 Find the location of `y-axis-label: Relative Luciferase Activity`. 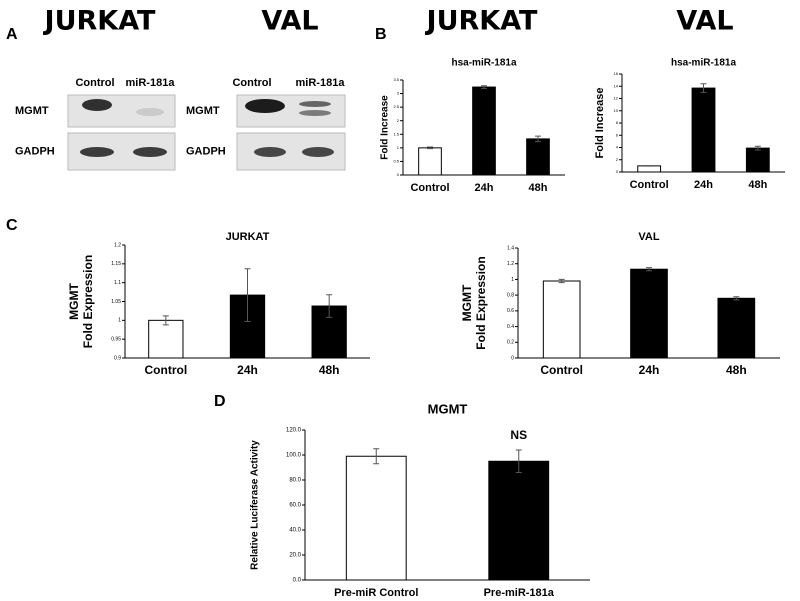

y-axis-label: Relative Luciferase Activity is located at coordinates (255, 505).